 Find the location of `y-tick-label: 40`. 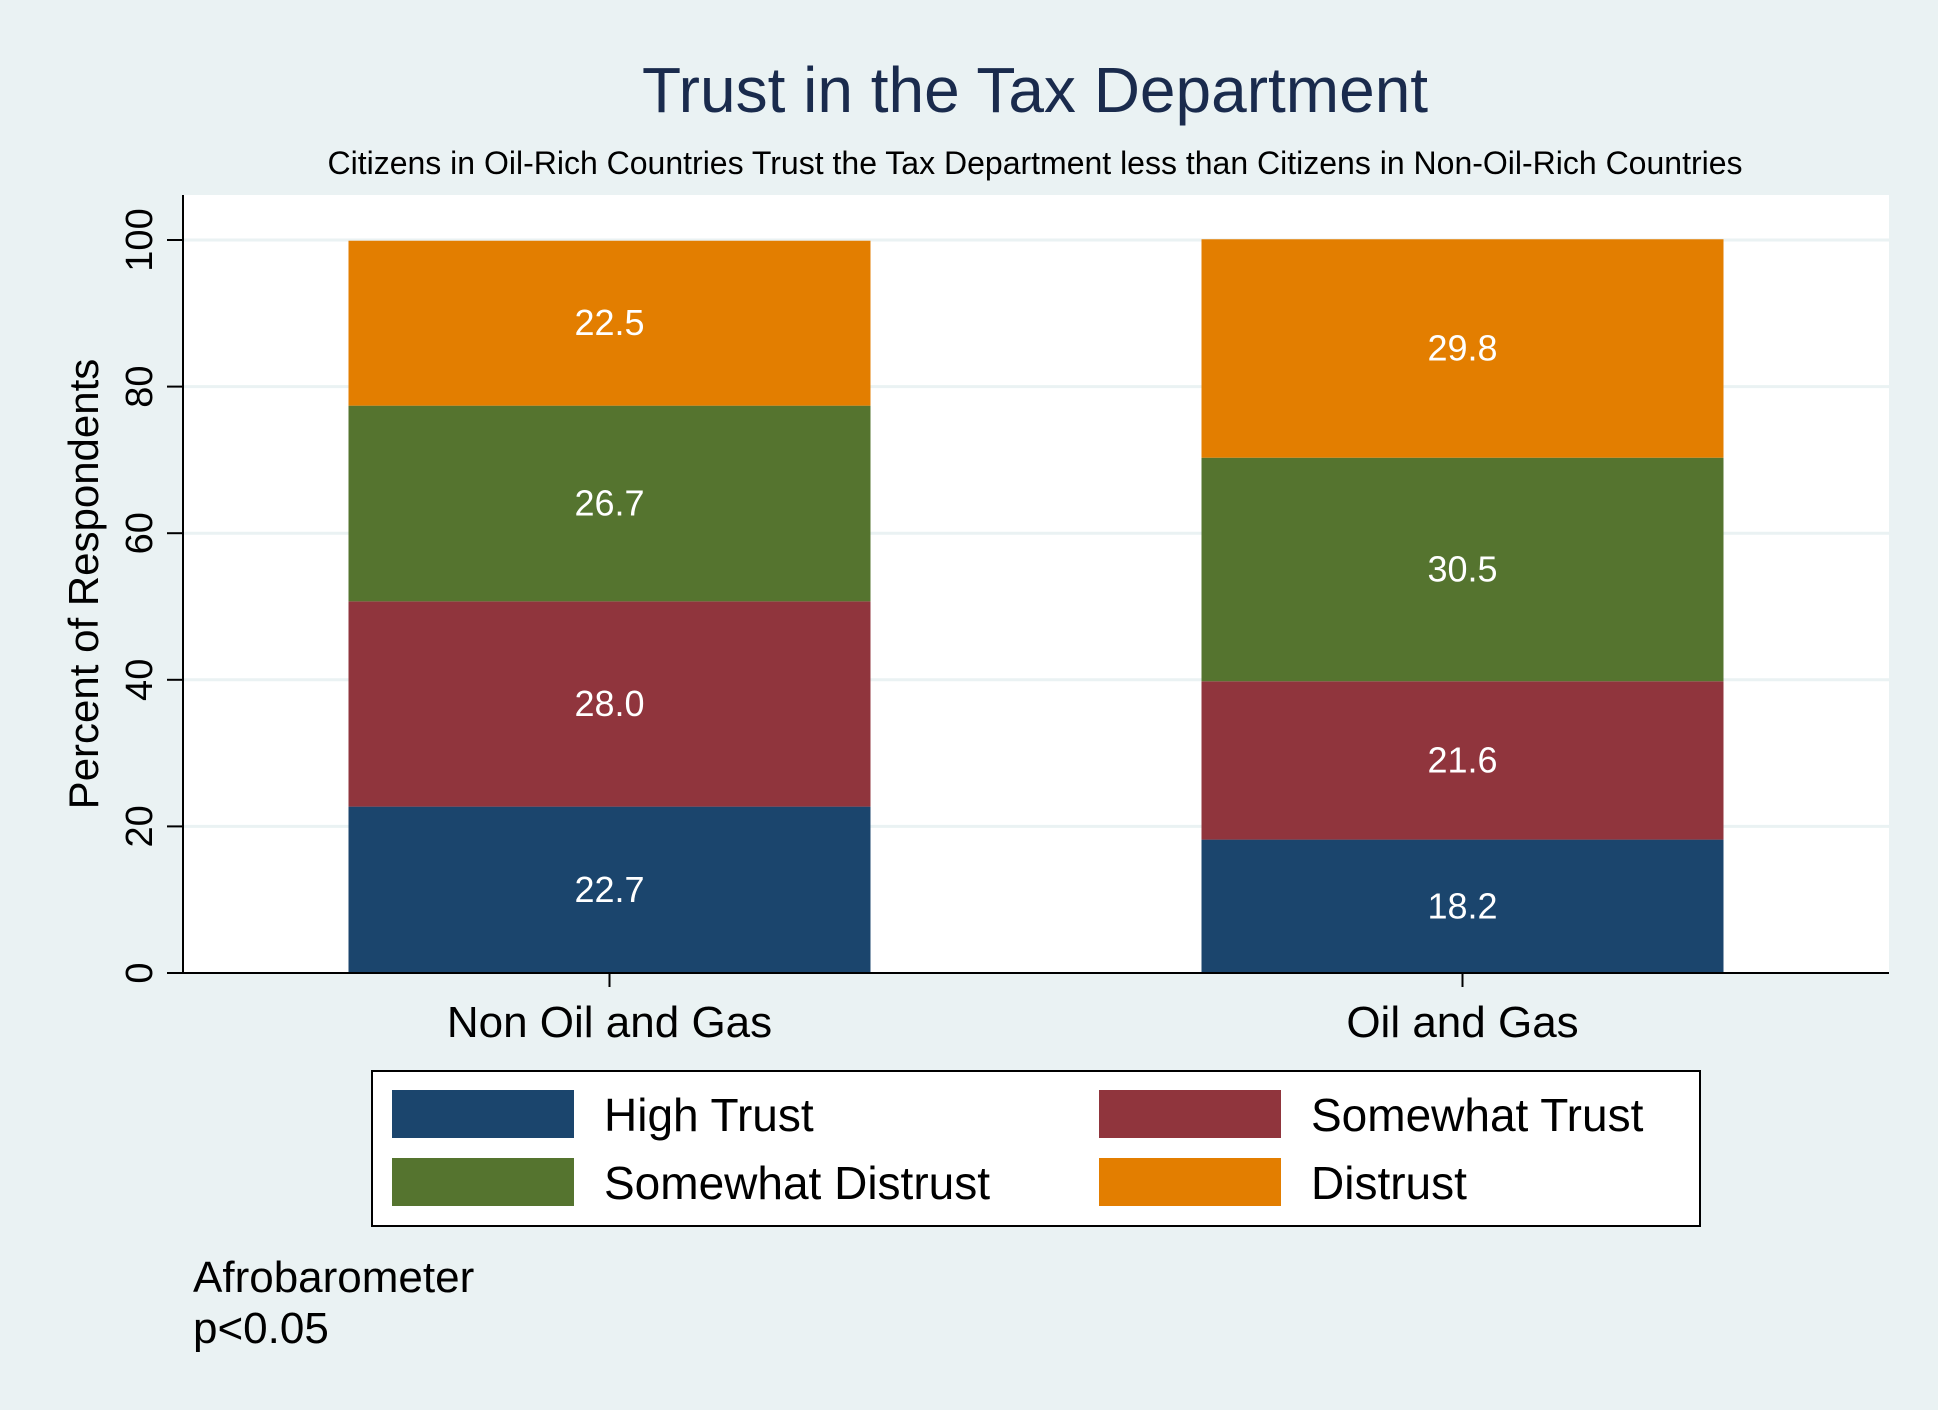

y-tick-label: 40 is located at coordinates (140, 680).